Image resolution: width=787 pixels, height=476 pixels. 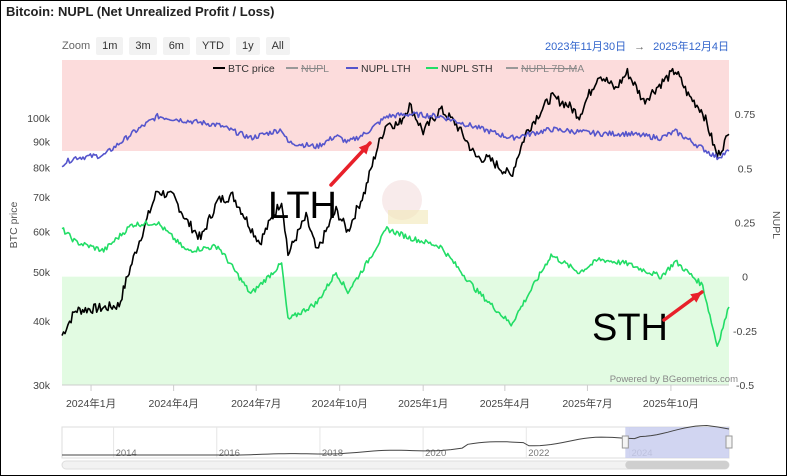 I want to click on date-to-input: 2025年12月4日, so click(x=691, y=47).